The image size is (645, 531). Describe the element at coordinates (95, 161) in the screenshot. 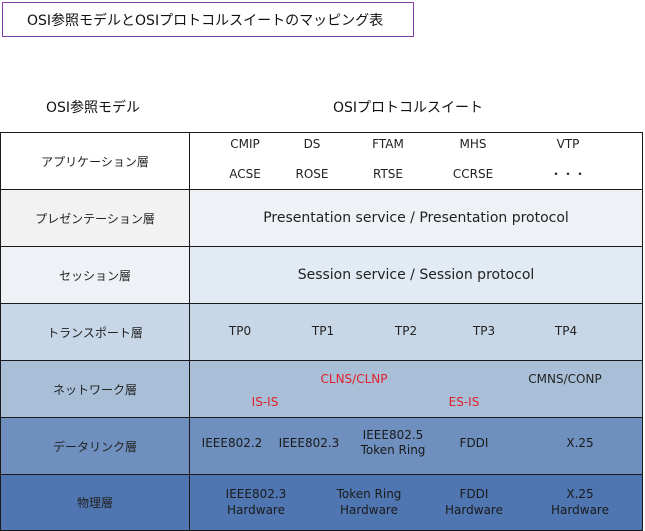

I see `label-application: アプリケーション層` at that location.